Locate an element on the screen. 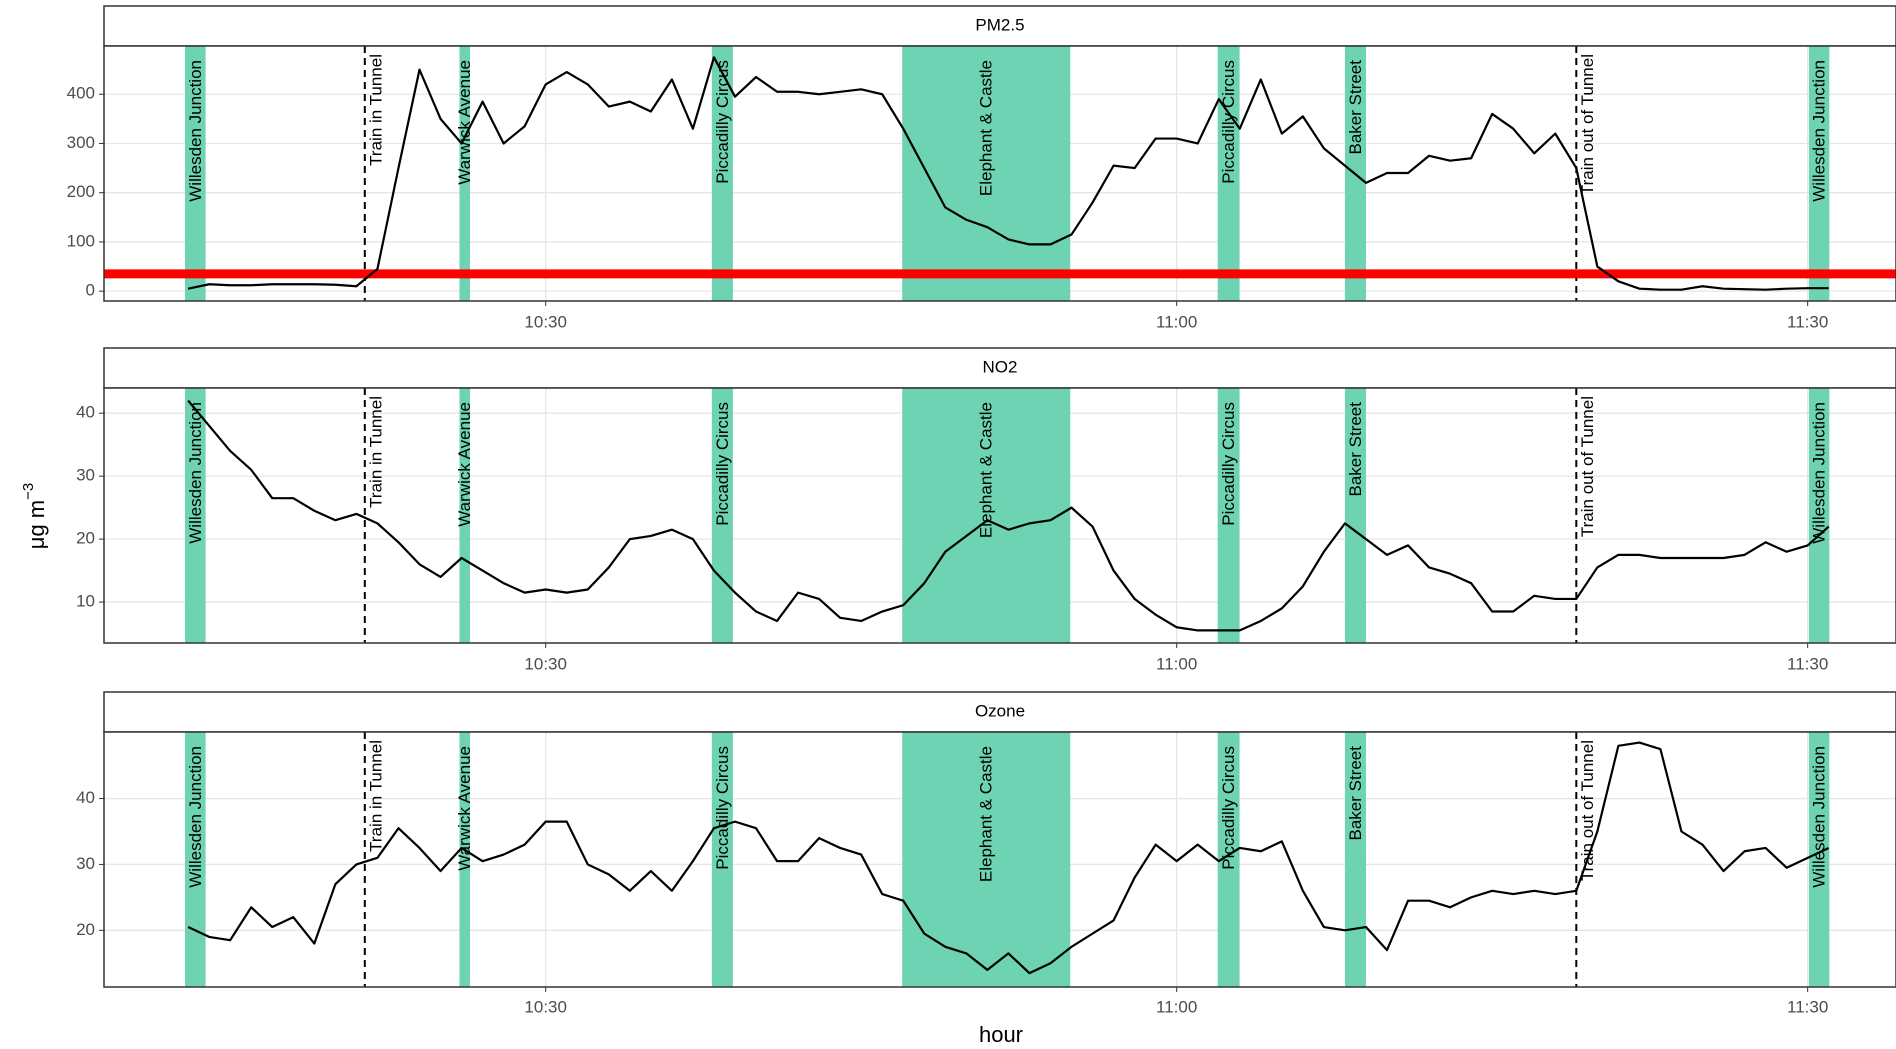 The image size is (1896, 1049). y-tick-label: 0 is located at coordinates (90, 290).